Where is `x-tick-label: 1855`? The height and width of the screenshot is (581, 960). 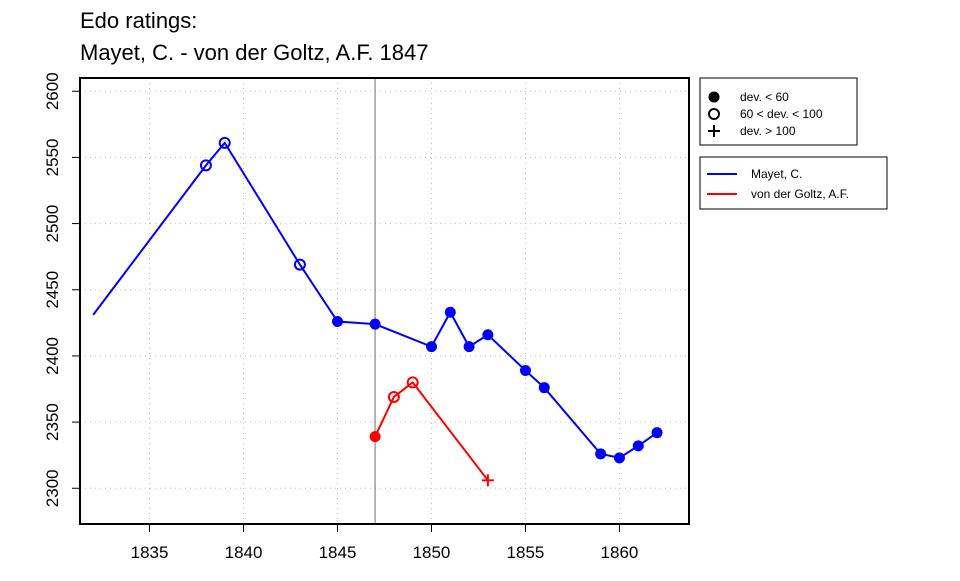 x-tick-label: 1855 is located at coordinates (526, 552).